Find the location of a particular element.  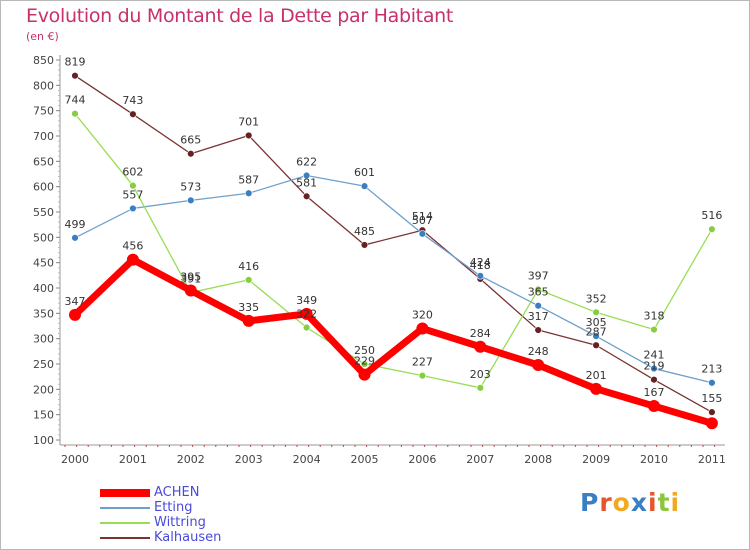

legend-item-achen: ACHEN is located at coordinates (200, 492).